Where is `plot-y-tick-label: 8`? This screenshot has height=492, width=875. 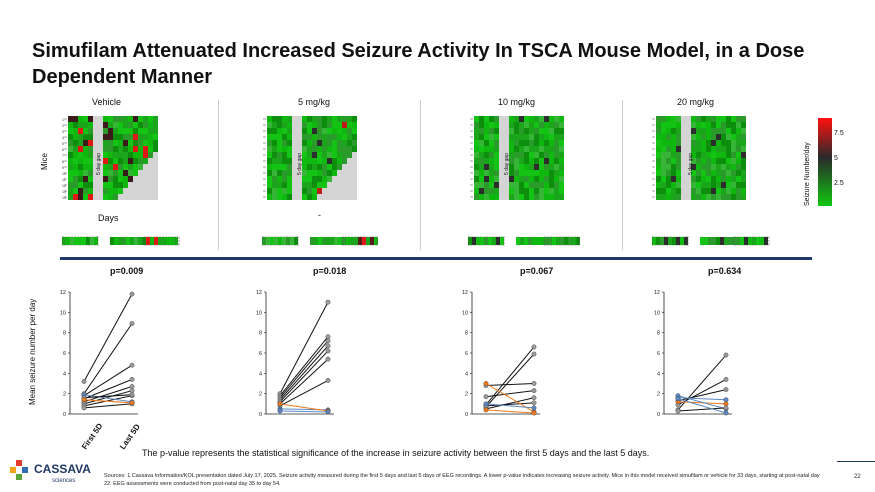 plot-y-tick-label: 8 is located at coordinates (64, 334).